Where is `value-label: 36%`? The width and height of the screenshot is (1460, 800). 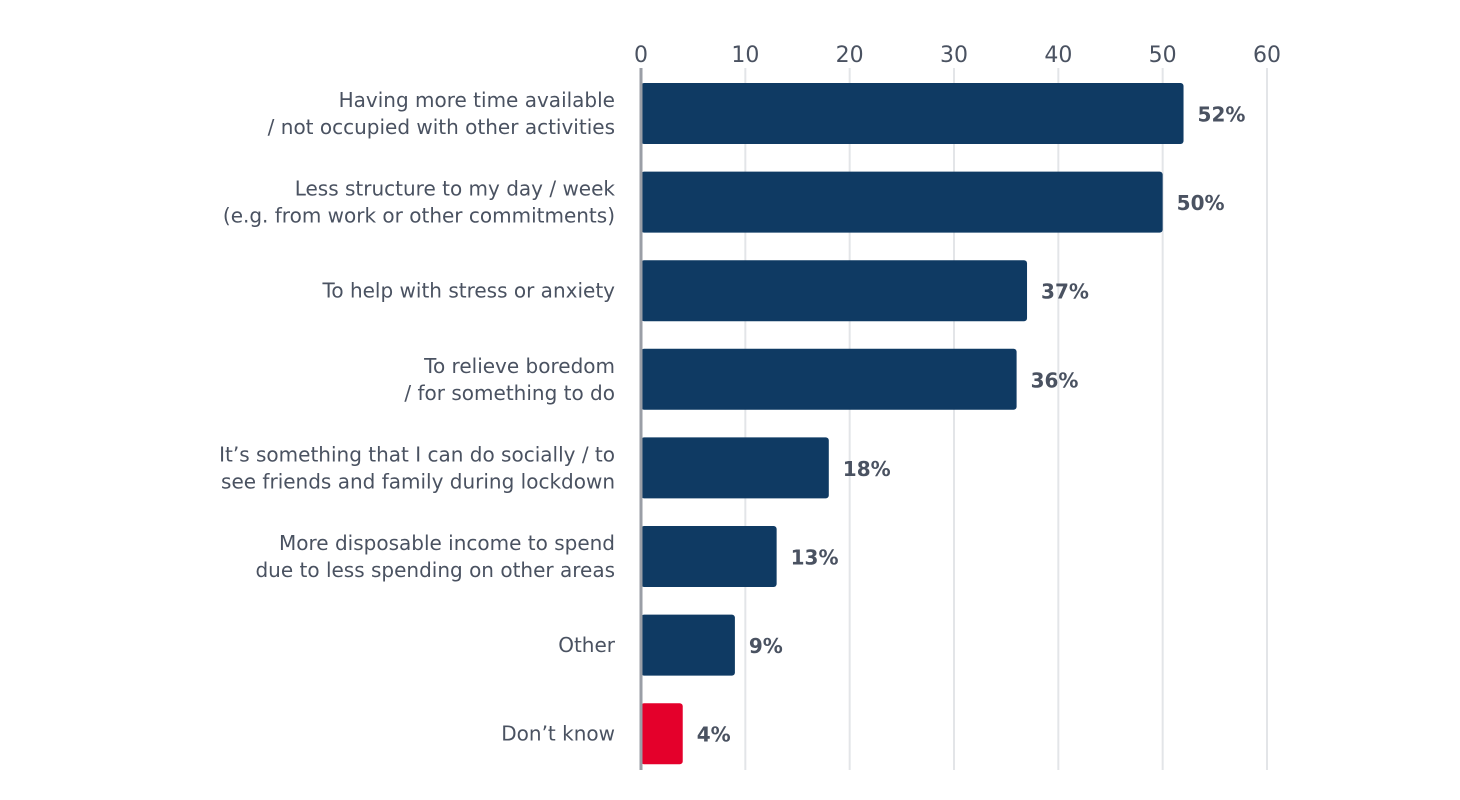 value-label: 36% is located at coordinates (1055, 380).